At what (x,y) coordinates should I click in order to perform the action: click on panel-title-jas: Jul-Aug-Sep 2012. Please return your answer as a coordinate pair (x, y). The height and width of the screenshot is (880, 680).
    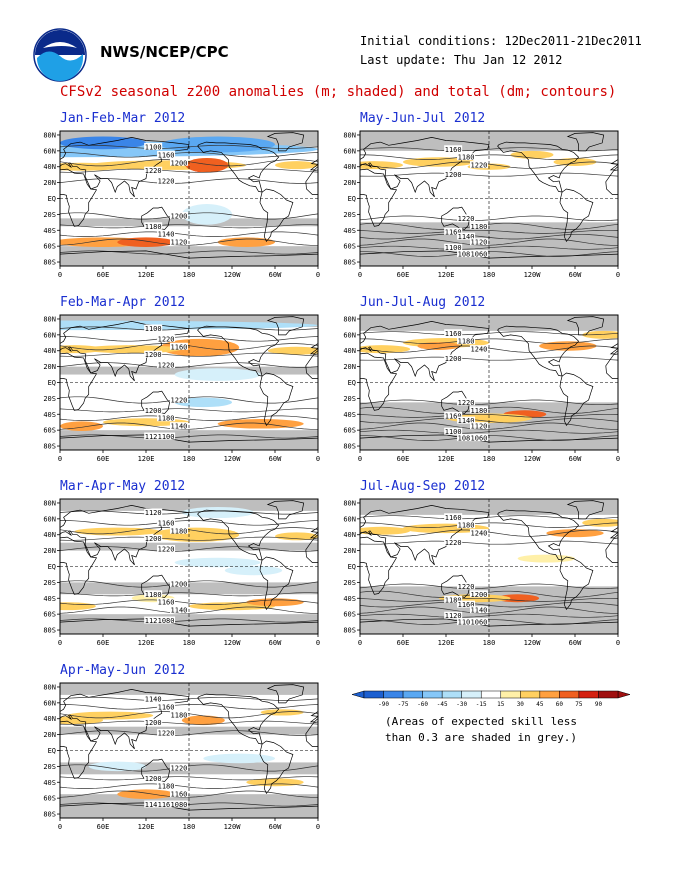
    Looking at the image, I should click on (423, 486).